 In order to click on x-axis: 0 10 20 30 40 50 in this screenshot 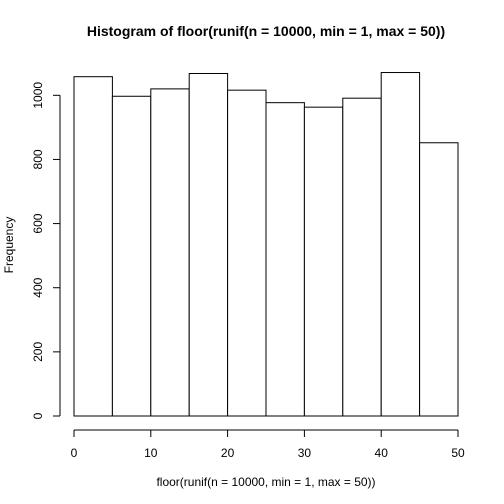, I will do `click(268, 444)`.